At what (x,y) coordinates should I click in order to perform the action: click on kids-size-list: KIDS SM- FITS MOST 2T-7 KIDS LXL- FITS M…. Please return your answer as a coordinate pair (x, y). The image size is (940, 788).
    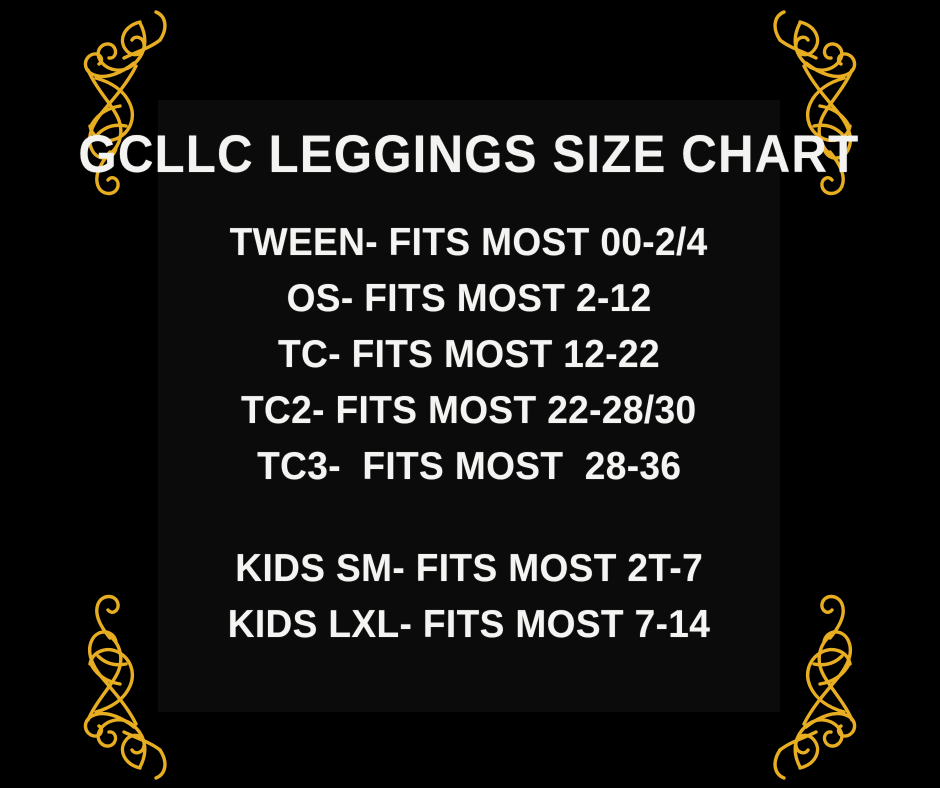
    Looking at the image, I should click on (469, 597).